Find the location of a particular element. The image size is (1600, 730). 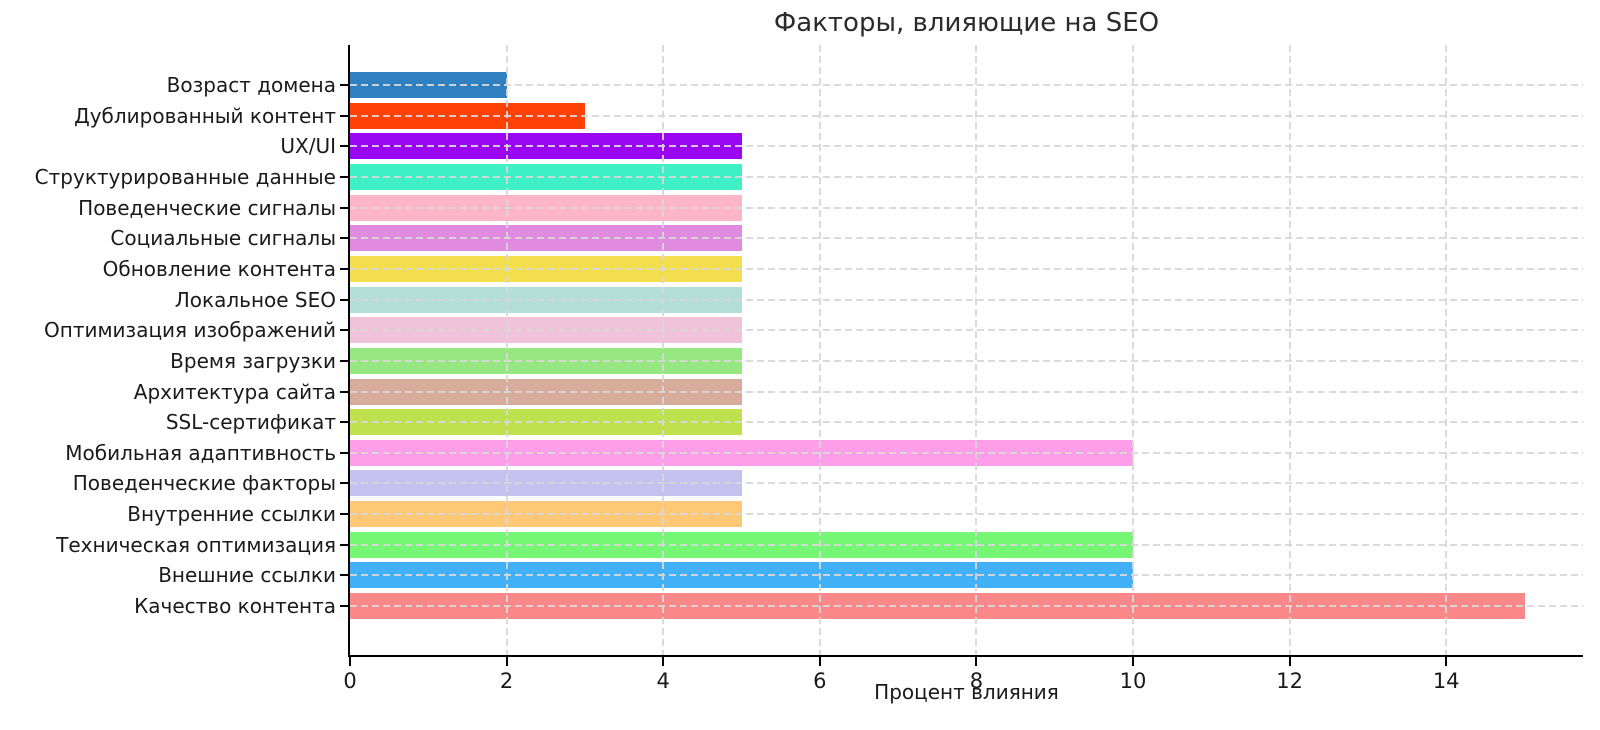

y-axis-category-label: Локальное SEO is located at coordinates (255, 299).